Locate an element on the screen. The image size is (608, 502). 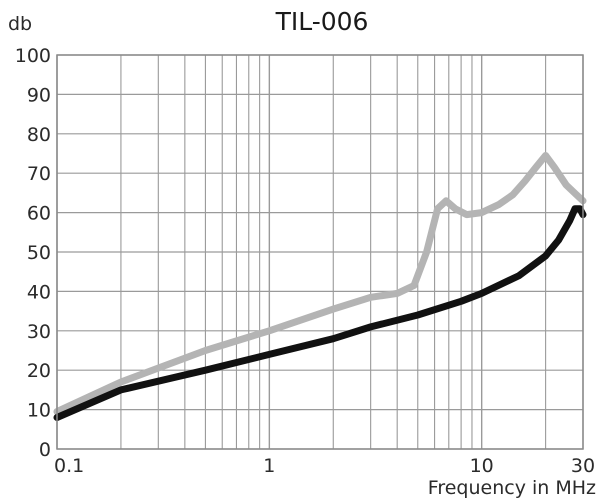
x-tick-label: 1 is located at coordinates (269, 466).